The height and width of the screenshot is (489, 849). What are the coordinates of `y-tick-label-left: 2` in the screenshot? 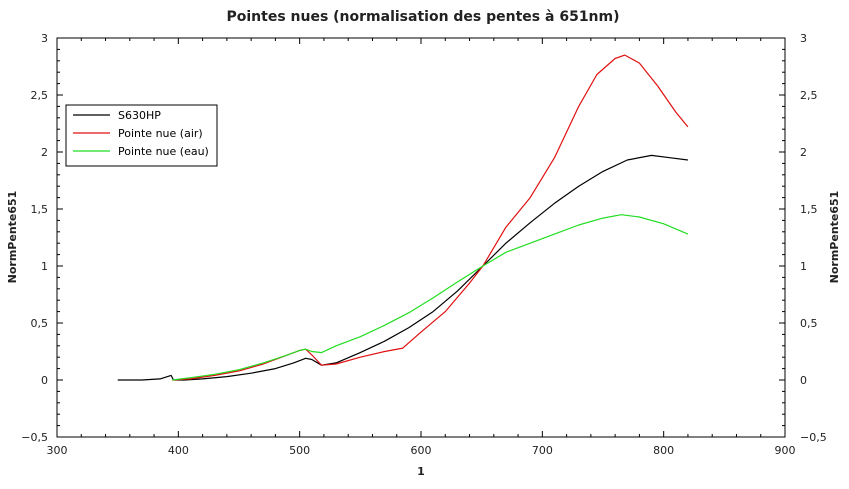 It's located at (44, 152).